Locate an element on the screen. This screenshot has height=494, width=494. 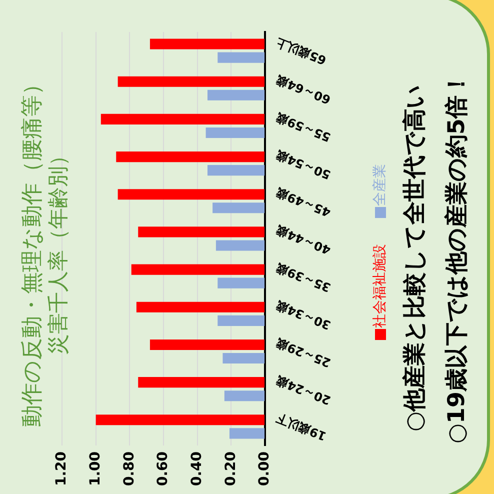
x-tick-label: 0.00 is located at coordinates (264, 468).